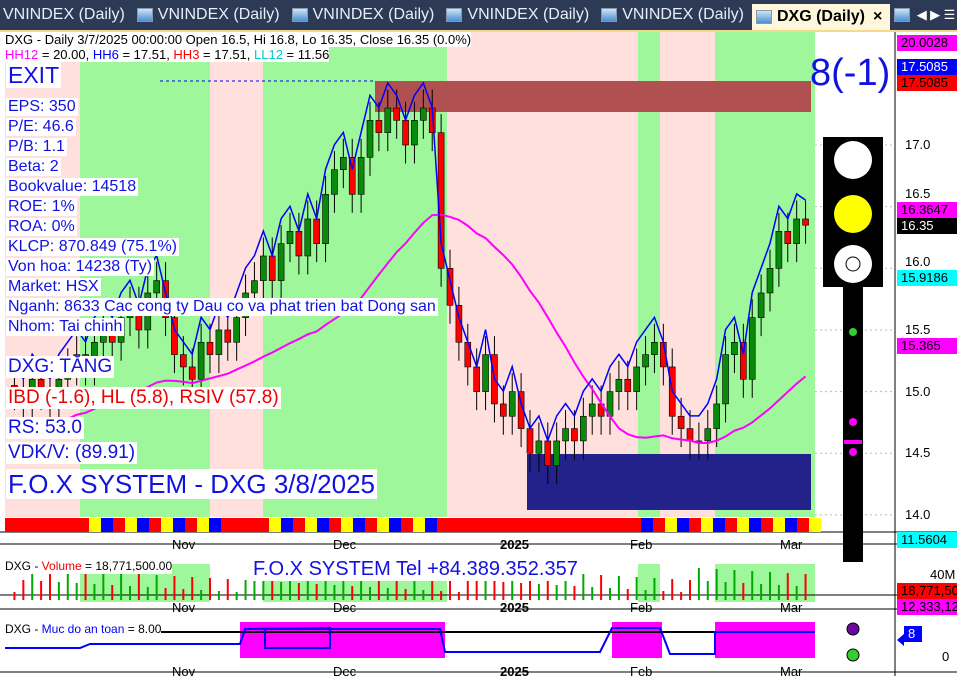  Describe the element at coordinates (853, 264) in the screenshot. I see `light-marker` at that location.